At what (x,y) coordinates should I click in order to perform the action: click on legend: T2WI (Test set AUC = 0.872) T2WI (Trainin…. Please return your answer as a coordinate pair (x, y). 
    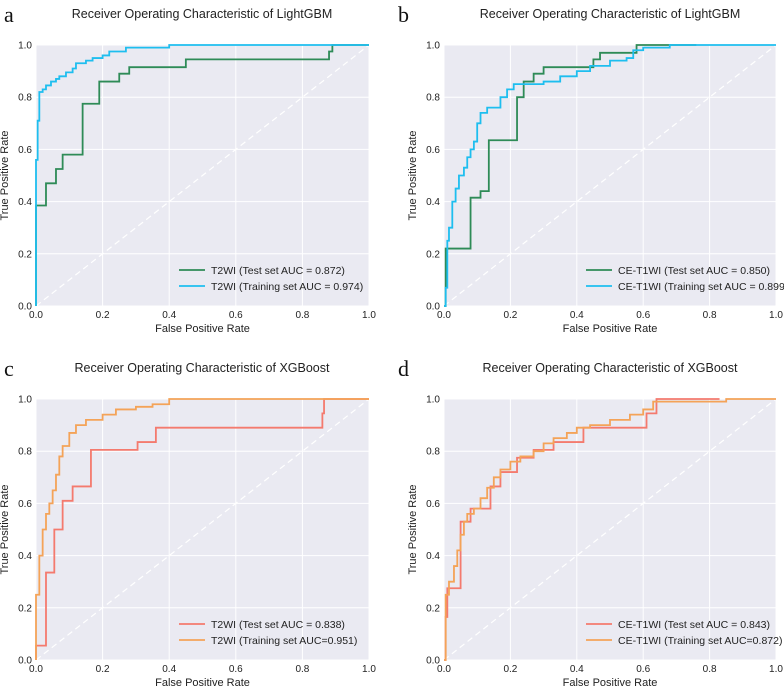
    Looking at the image, I should click on (271, 279).